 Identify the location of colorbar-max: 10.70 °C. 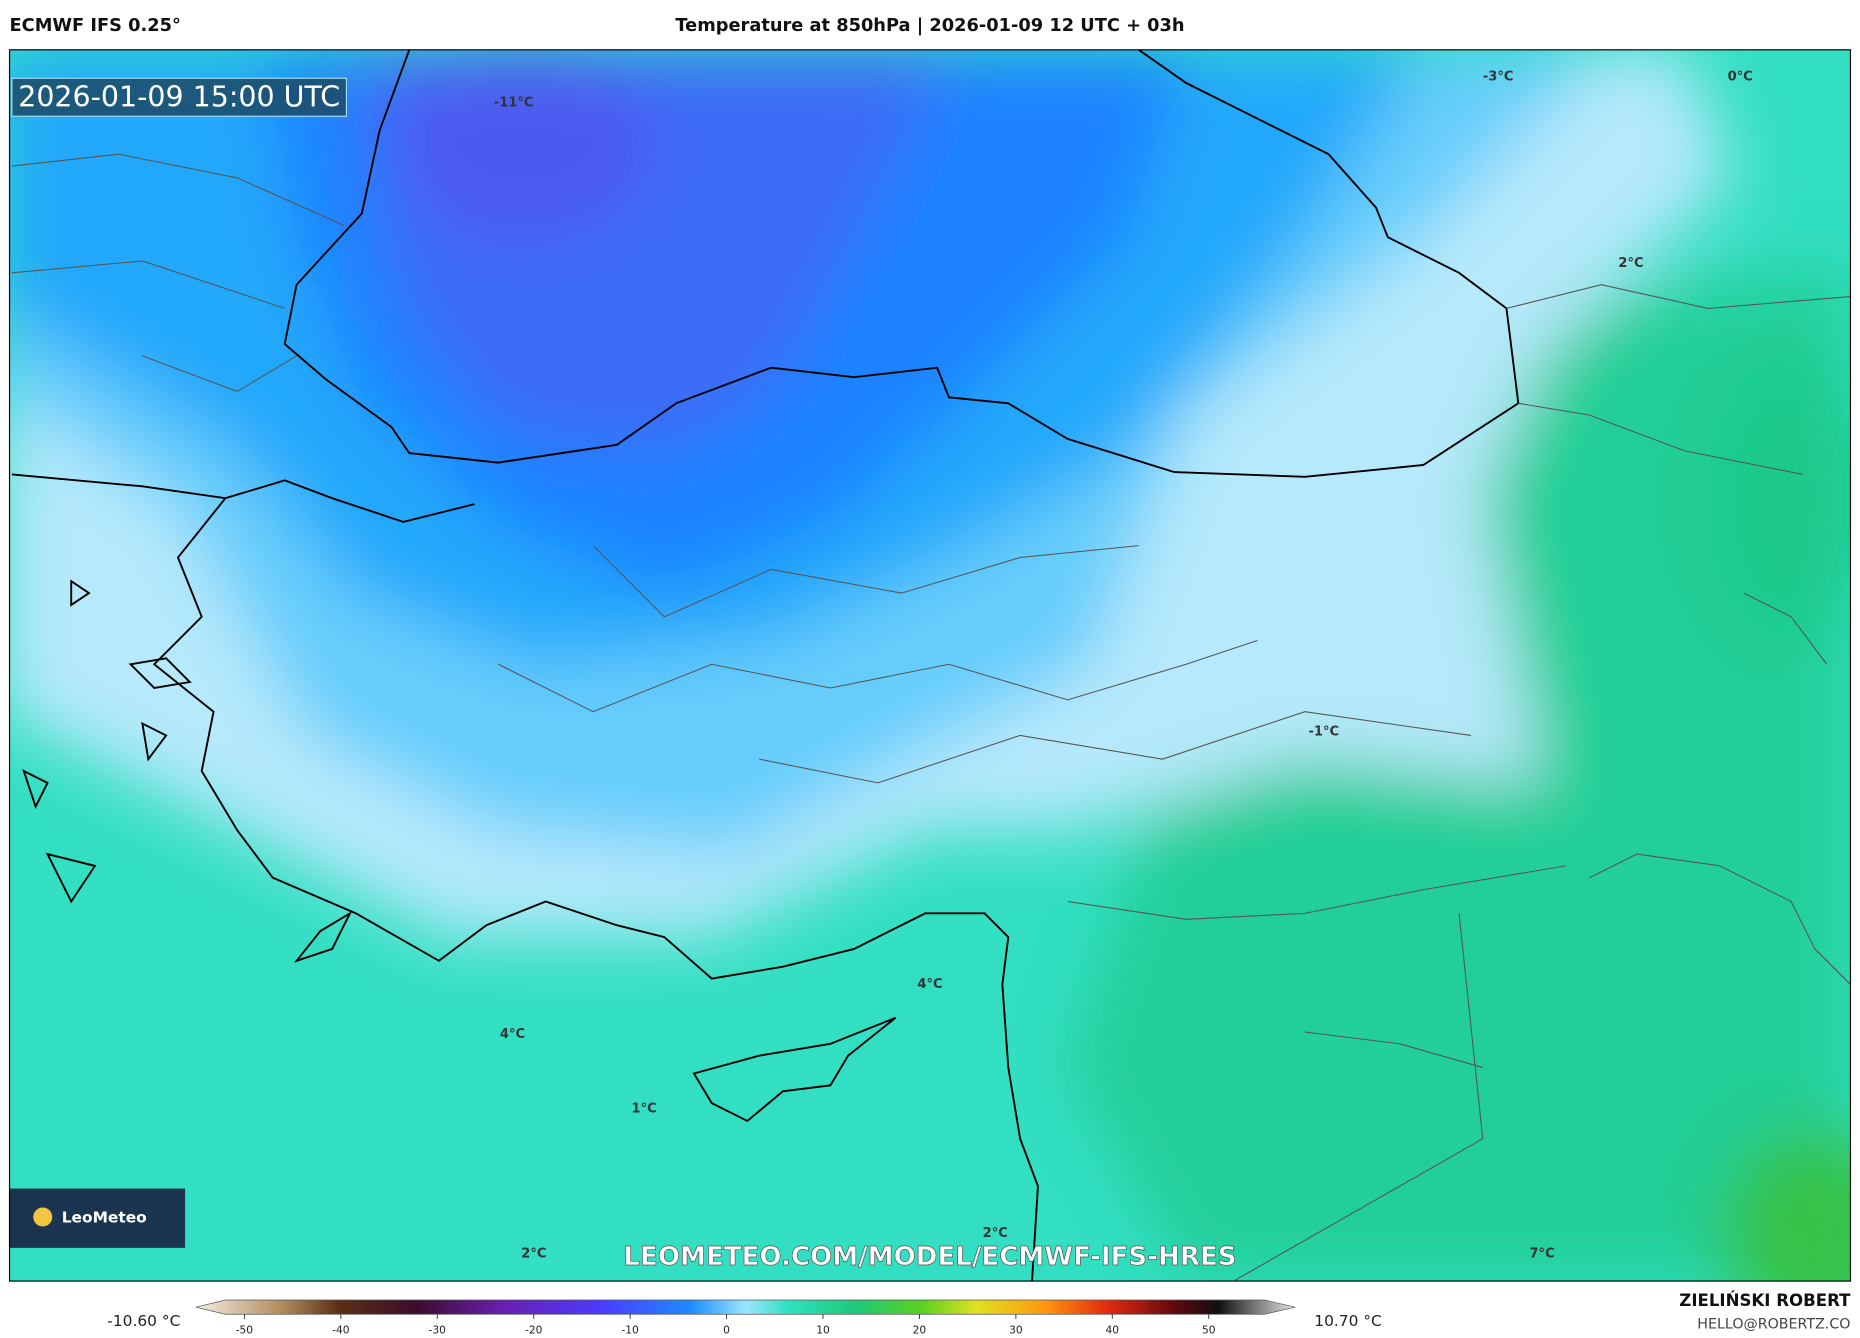
(1347, 1321).